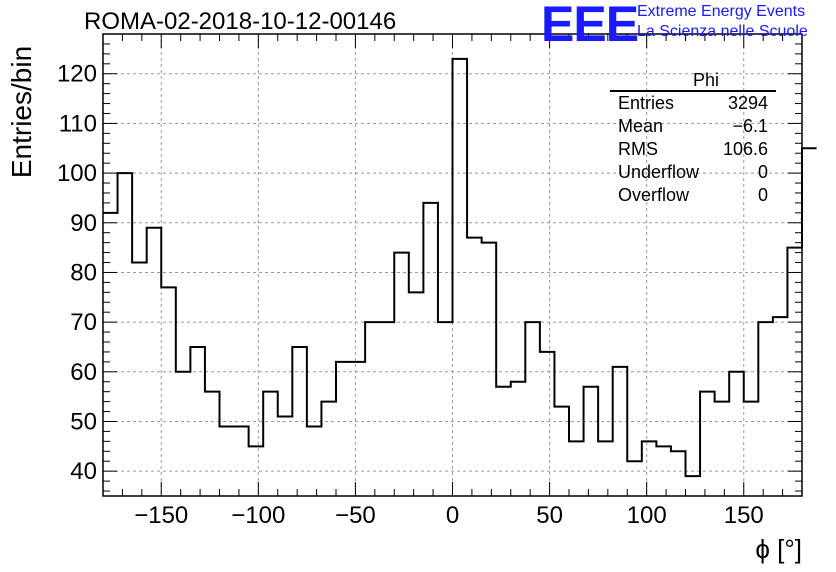 Image resolution: width=836 pixels, height=572 pixels. I want to click on stats-value: −6.1, so click(750, 126).